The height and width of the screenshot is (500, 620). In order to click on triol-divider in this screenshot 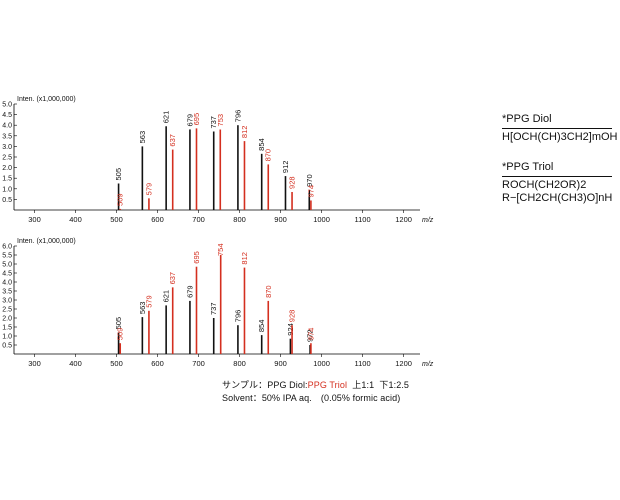, I will do `click(557, 176)`.